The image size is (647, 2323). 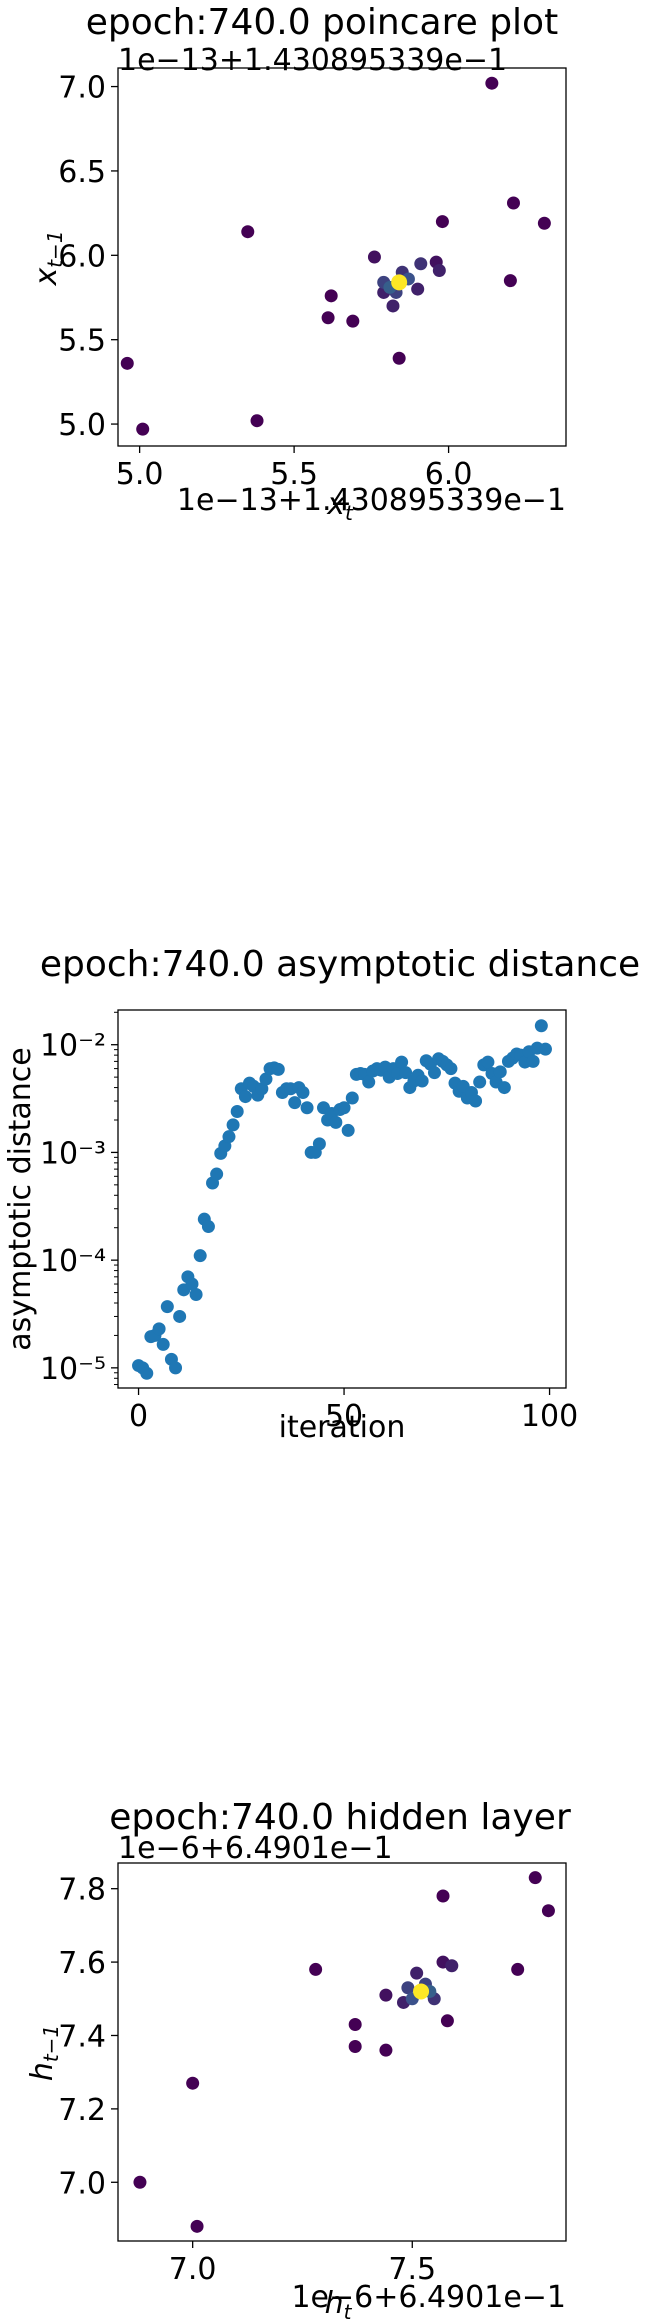 What do you see at coordinates (193, 2269) in the screenshot?
I see `x-tick-label: 7.0` at bounding box center [193, 2269].